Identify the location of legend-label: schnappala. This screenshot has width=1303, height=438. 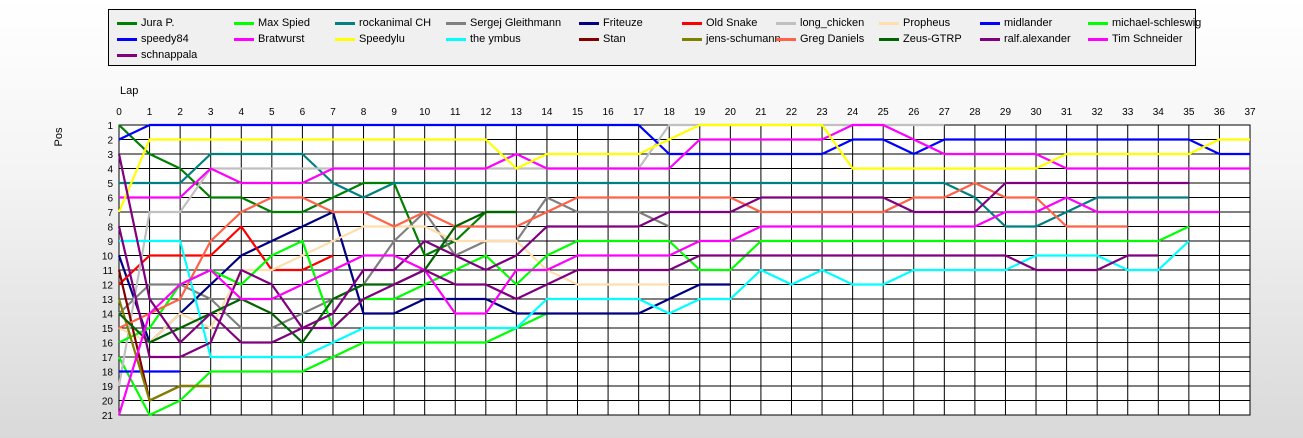
(169, 55).